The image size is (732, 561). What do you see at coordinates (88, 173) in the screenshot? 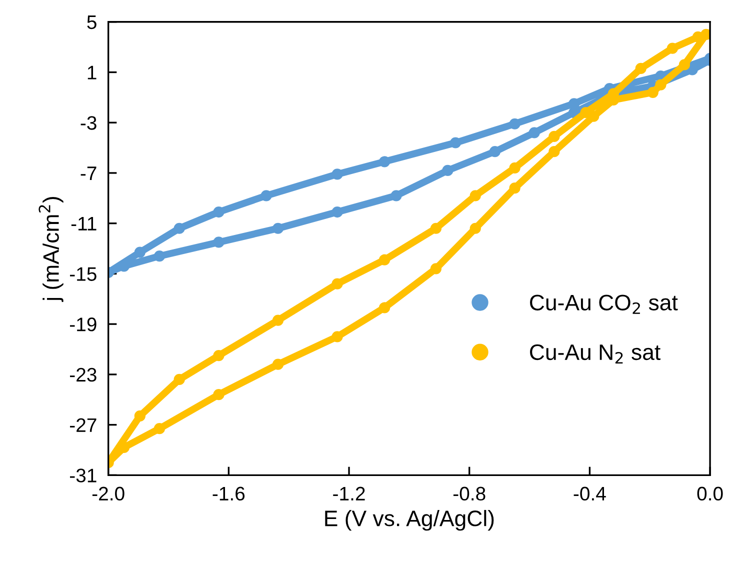
I see `y-tick-label: -7` at bounding box center [88, 173].